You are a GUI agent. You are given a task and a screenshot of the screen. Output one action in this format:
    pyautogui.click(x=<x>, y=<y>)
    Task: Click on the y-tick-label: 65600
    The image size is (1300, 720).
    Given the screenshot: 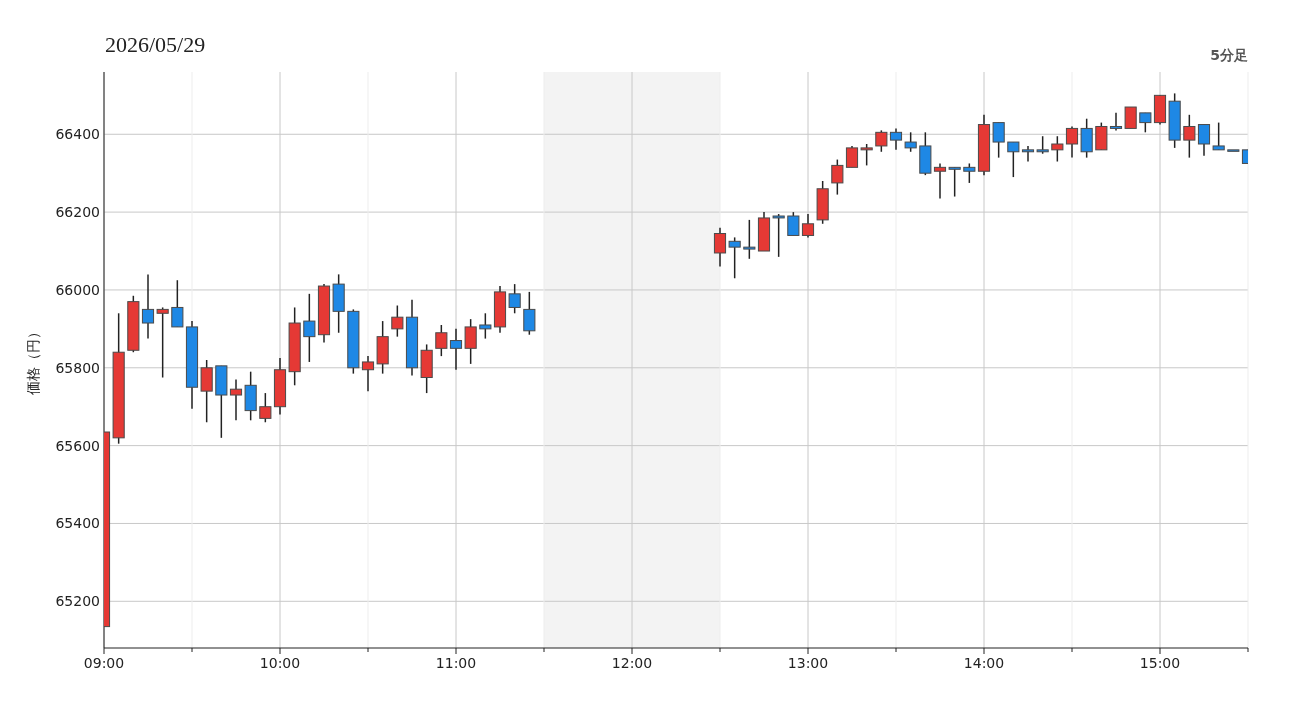 What is the action you would take?
    pyautogui.click(x=77, y=445)
    